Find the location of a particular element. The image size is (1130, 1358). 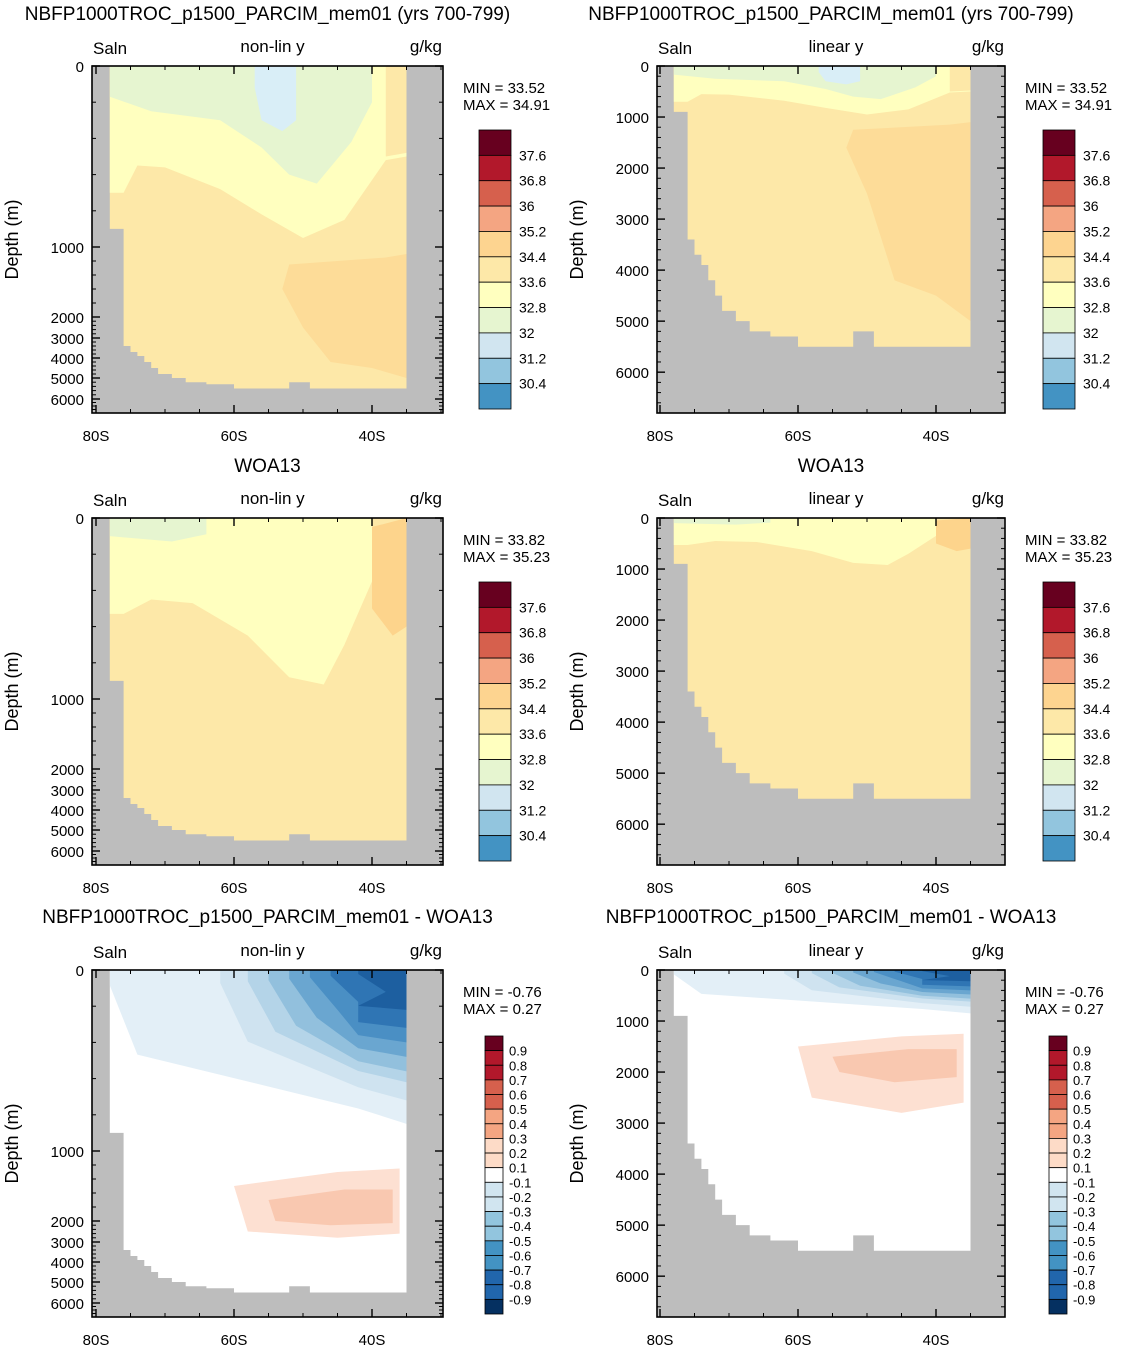

y-tick-label: 1000 is located at coordinates (67, 700).